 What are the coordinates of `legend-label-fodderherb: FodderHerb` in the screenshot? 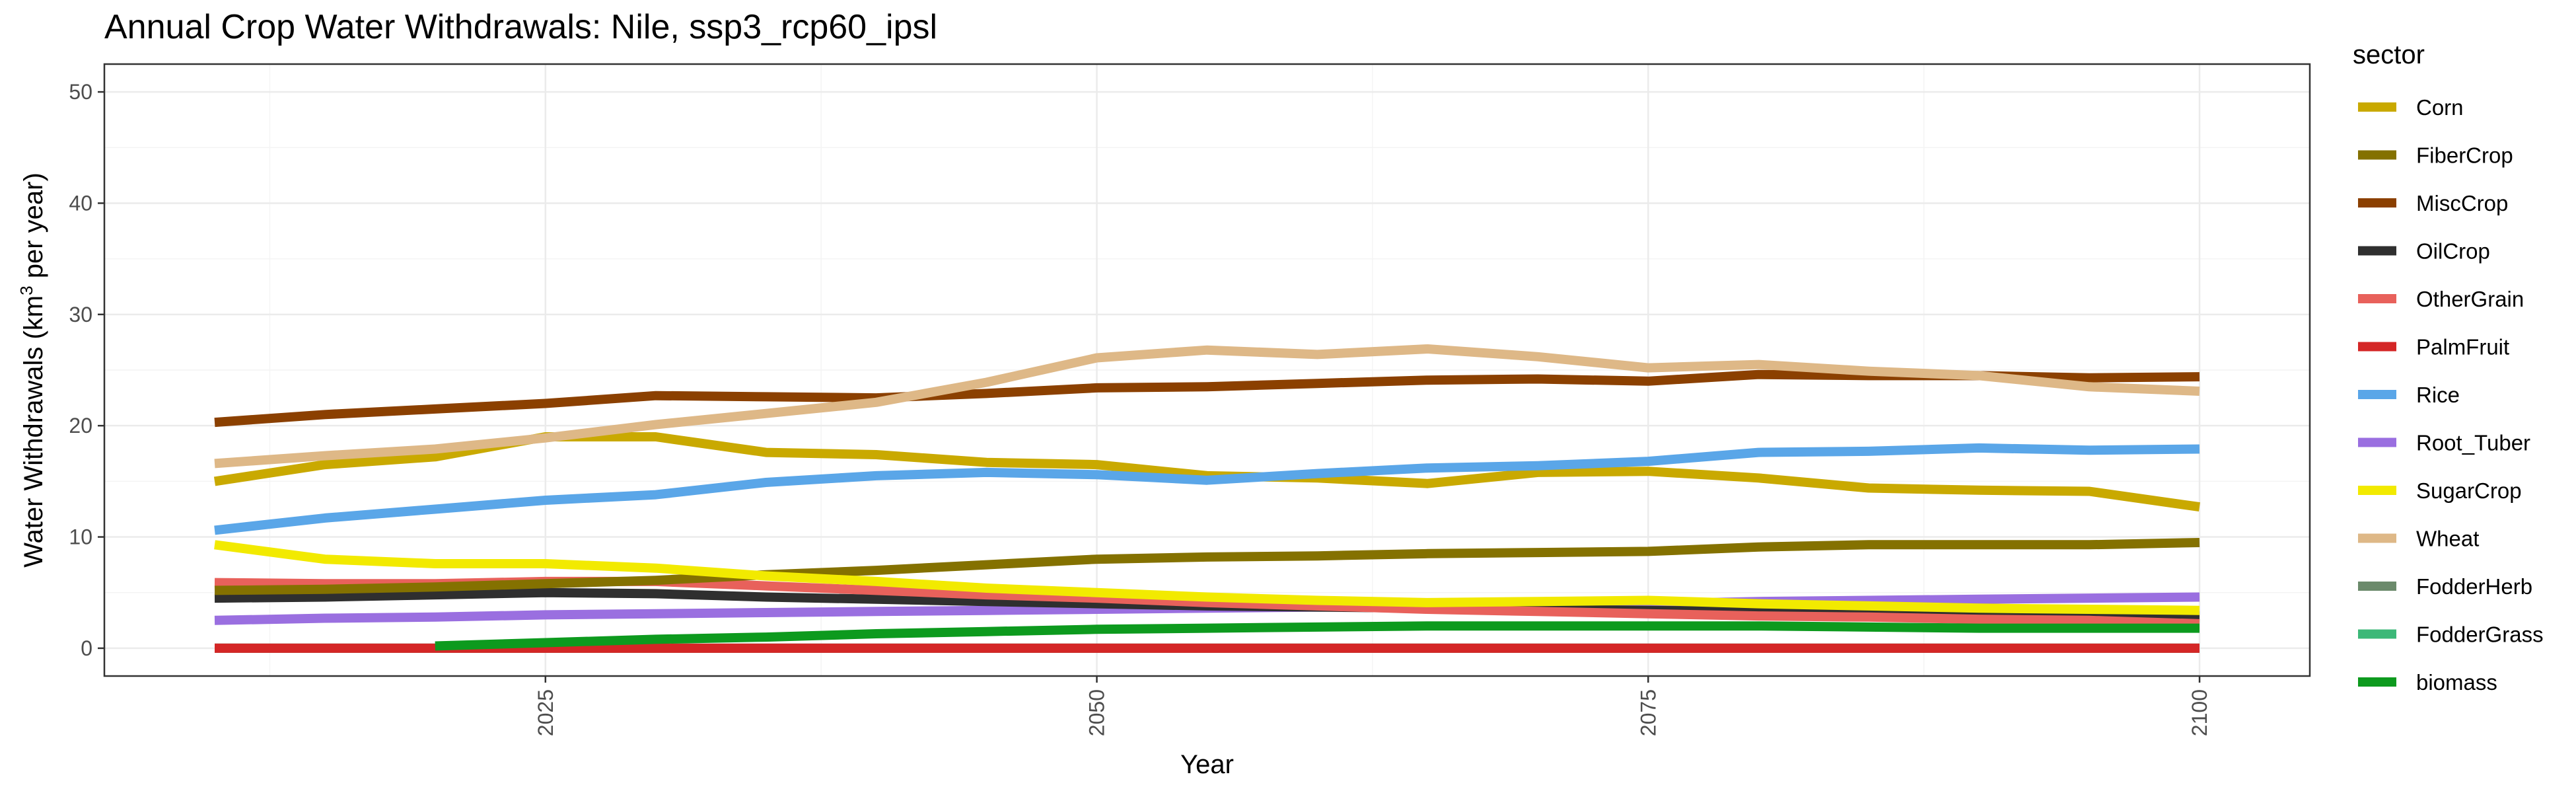 It's located at (2474, 586).